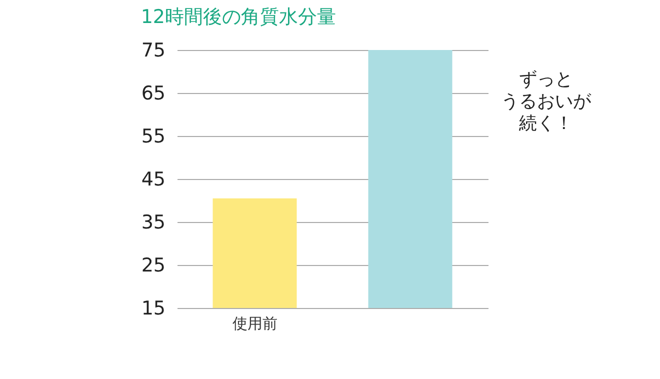 The height and width of the screenshot is (379, 660). Describe the element at coordinates (546, 101) in the screenshot. I see `text: うるおいが` at that location.